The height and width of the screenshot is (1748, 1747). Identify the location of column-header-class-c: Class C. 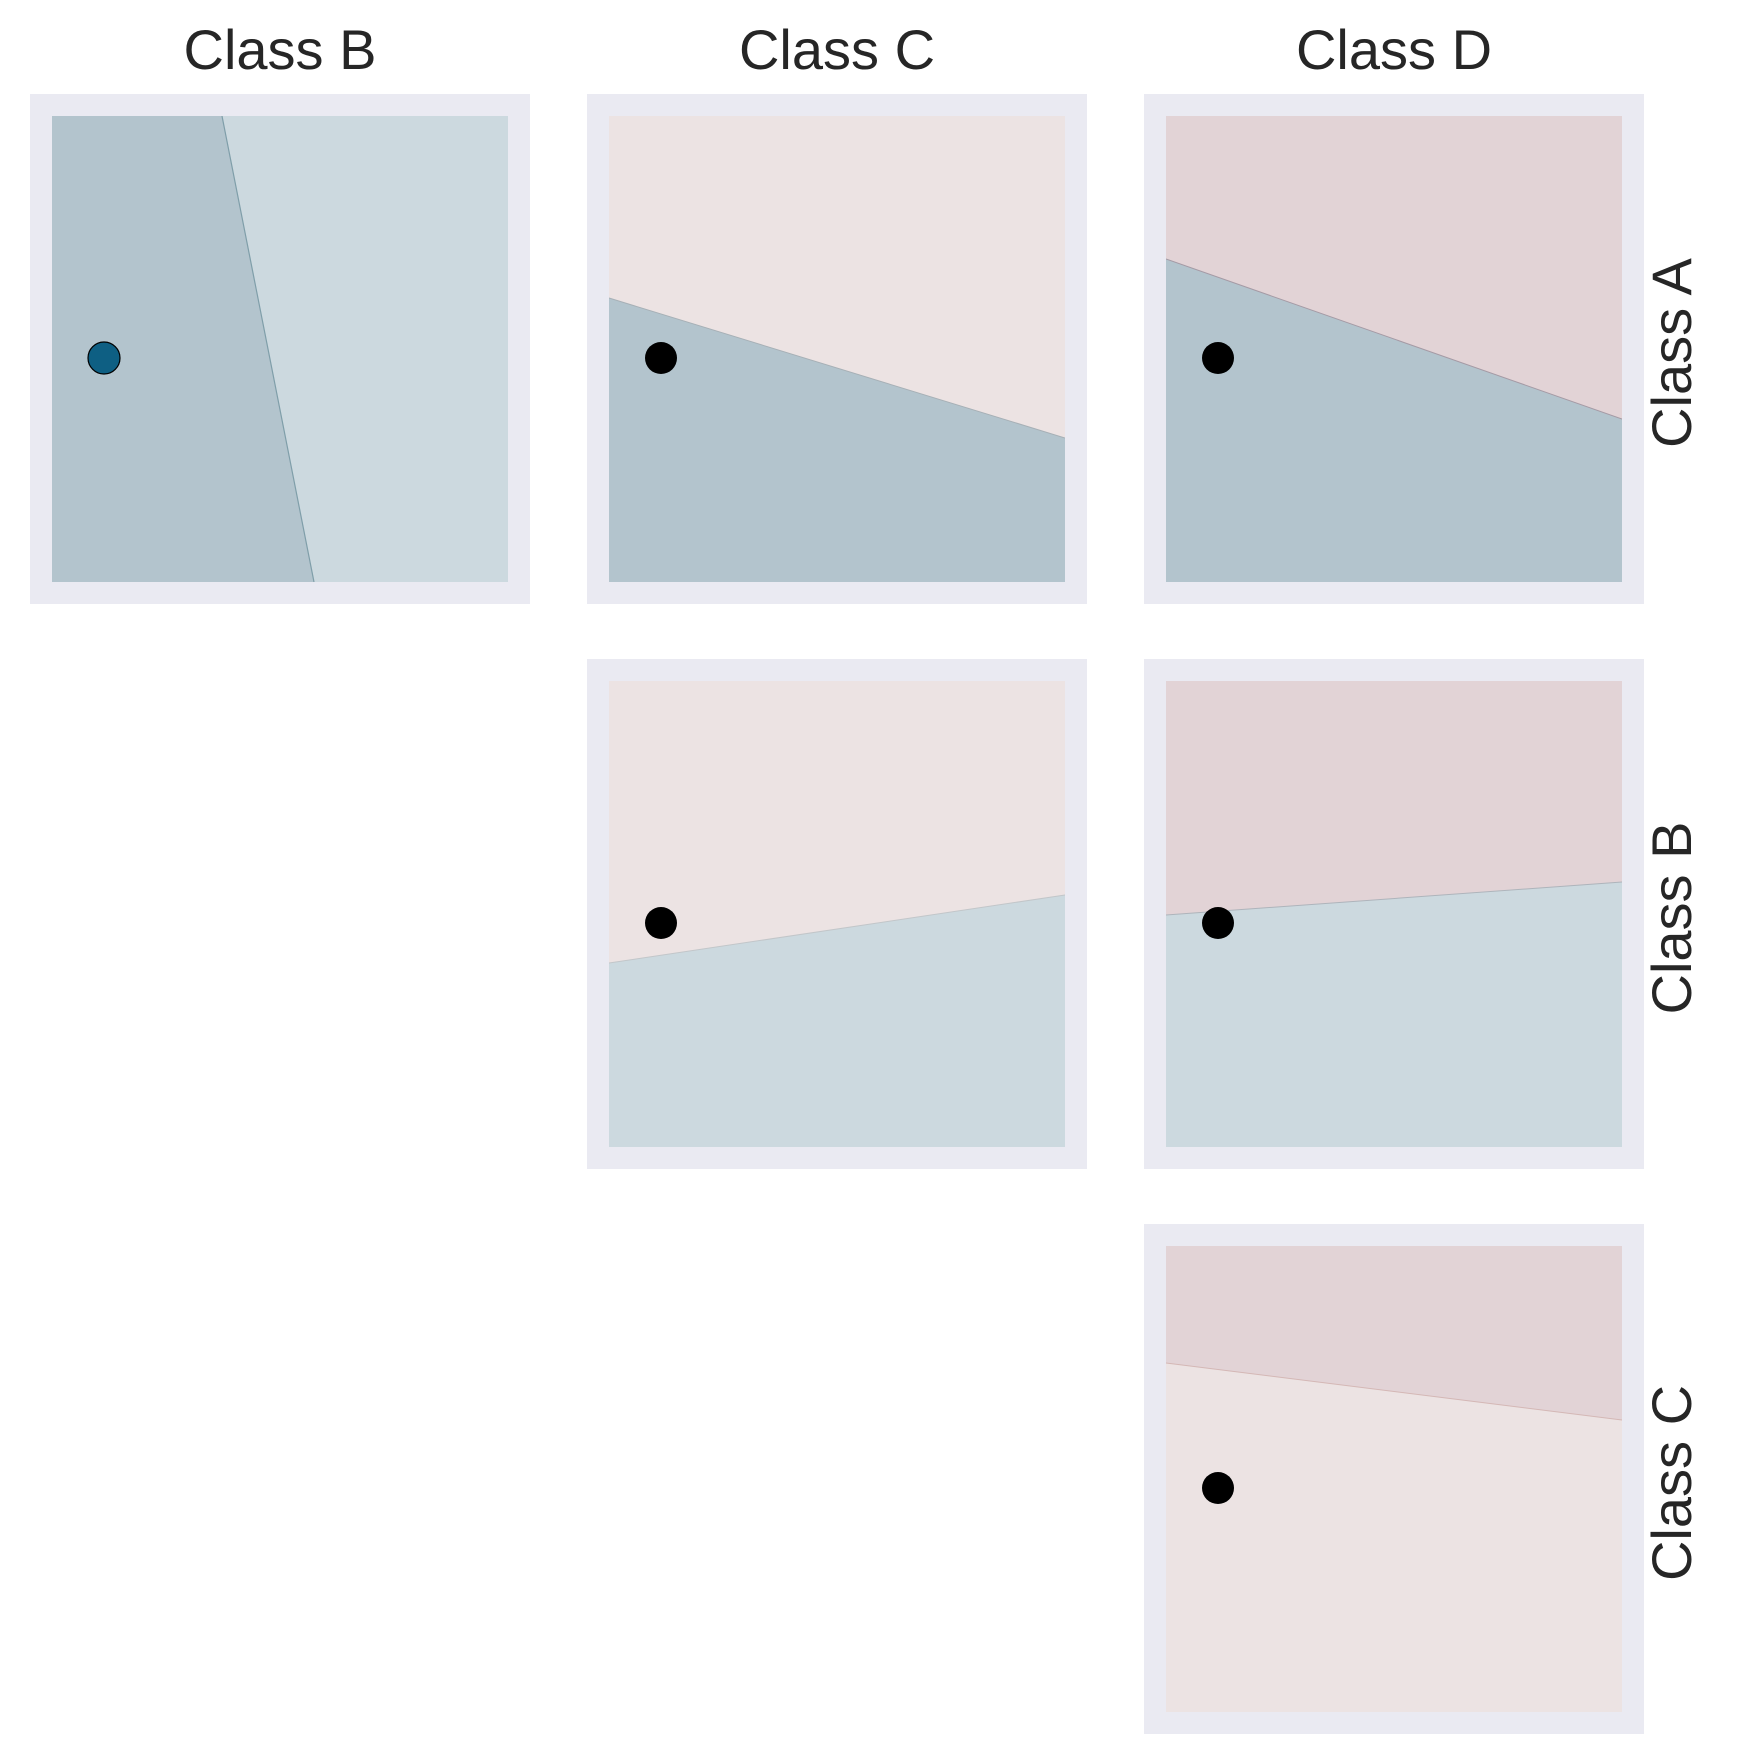
(837, 49).